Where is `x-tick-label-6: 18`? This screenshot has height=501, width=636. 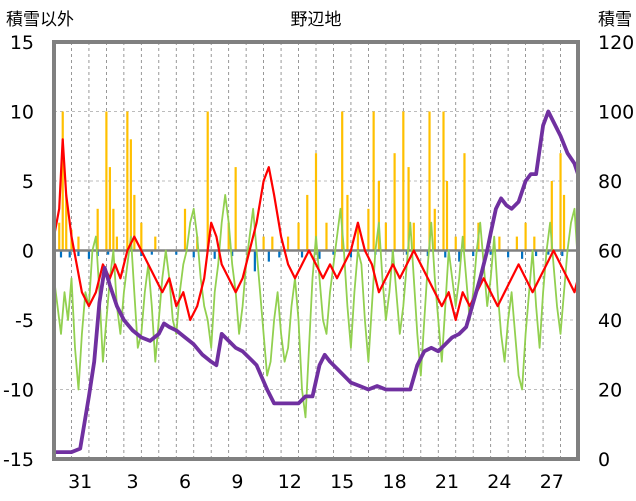
x-tick-label-6: 18 is located at coordinates (395, 482).